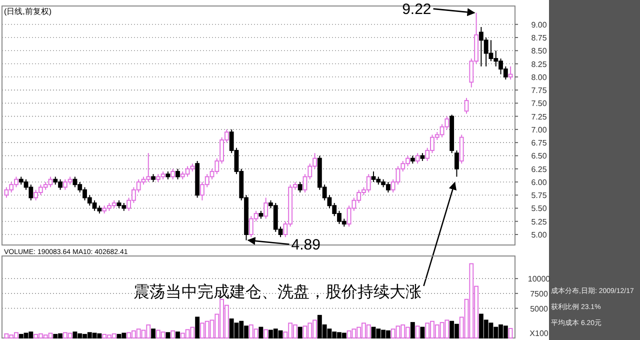  Describe the element at coordinates (539, 77) in the screenshot. I see `y-tick-label: 8.00` at that location.